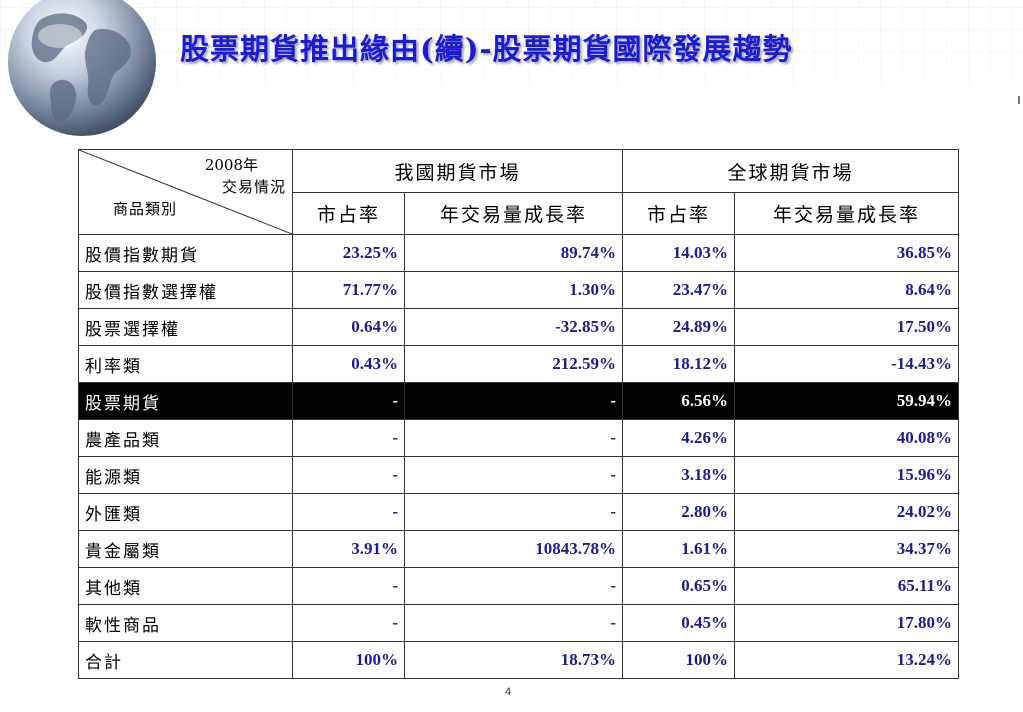 The height and width of the screenshot is (712, 1023). Describe the element at coordinates (513, 290) in the screenshot. I see `tw-growth: 1.30%` at that location.